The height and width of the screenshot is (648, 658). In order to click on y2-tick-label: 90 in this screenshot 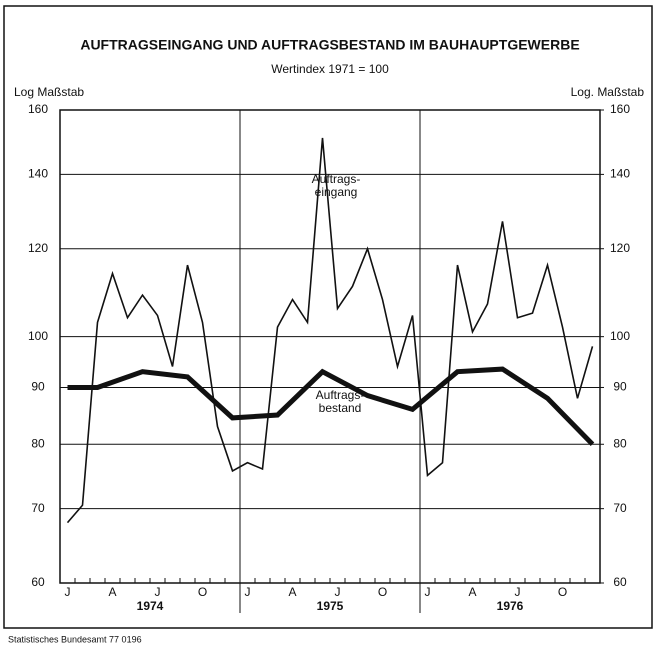, I will do `click(620, 387)`.